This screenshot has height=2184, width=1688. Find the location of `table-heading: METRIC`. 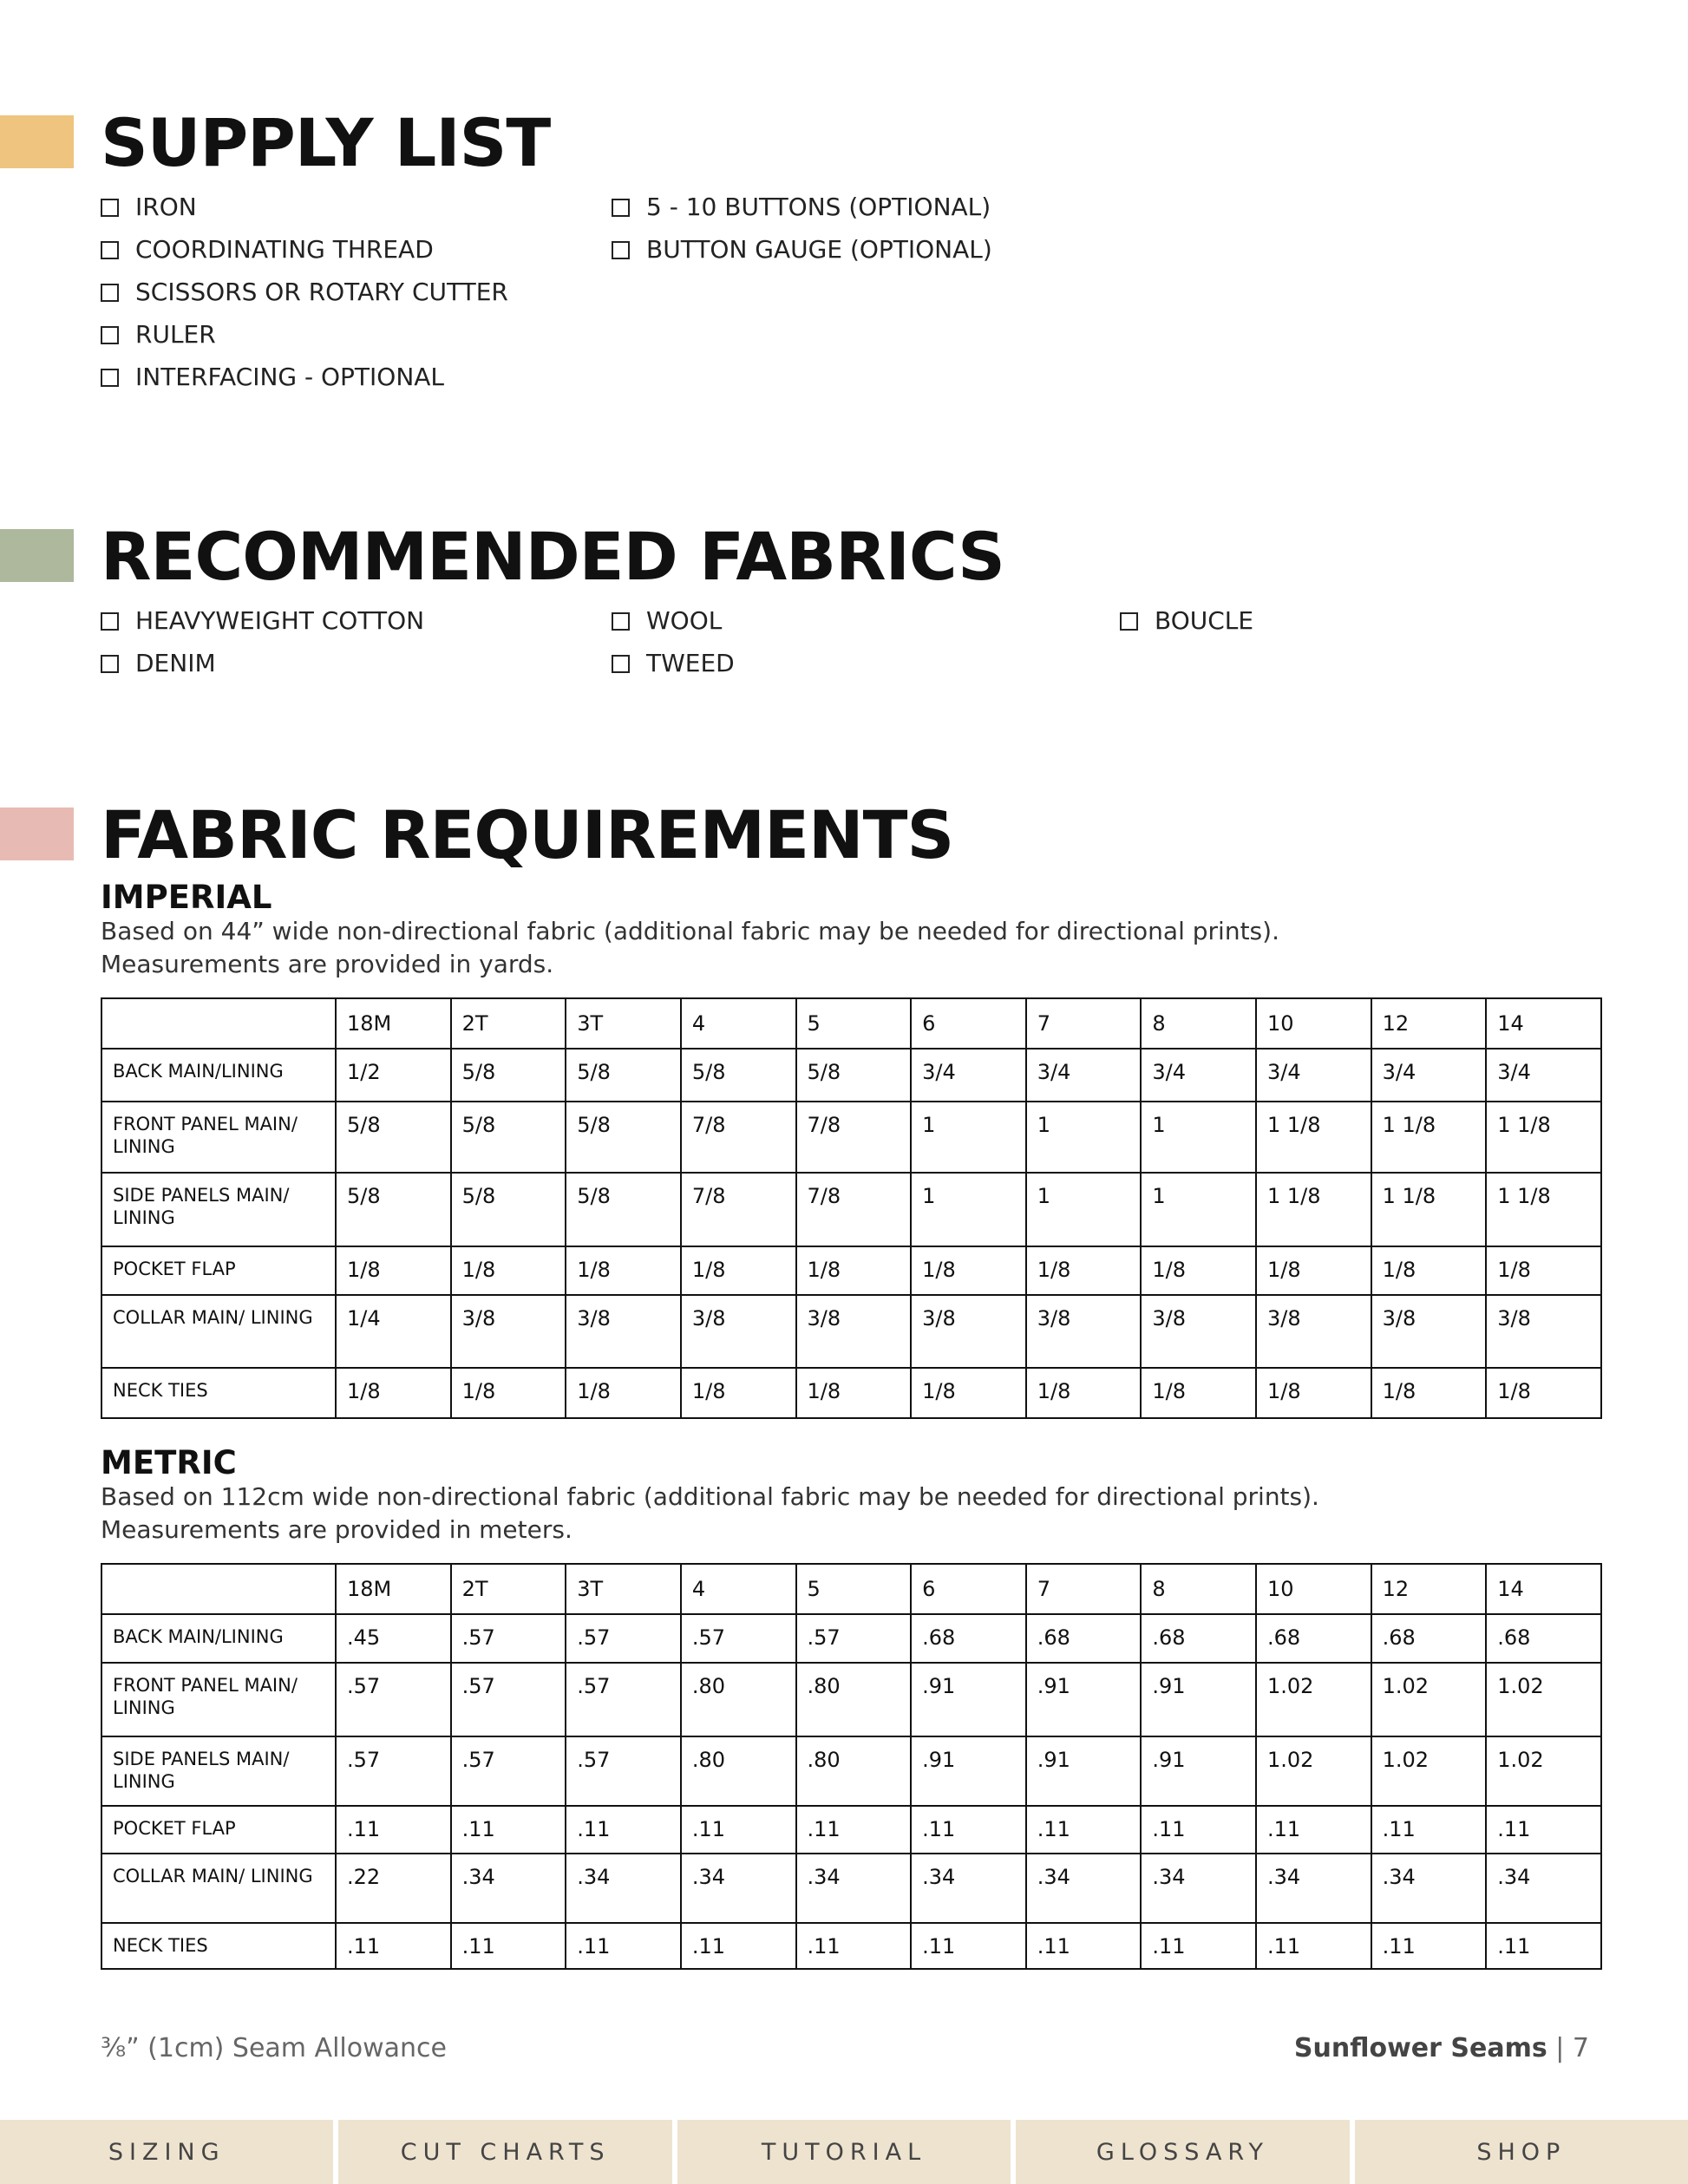

table-heading: METRIC is located at coordinates (169, 1462).